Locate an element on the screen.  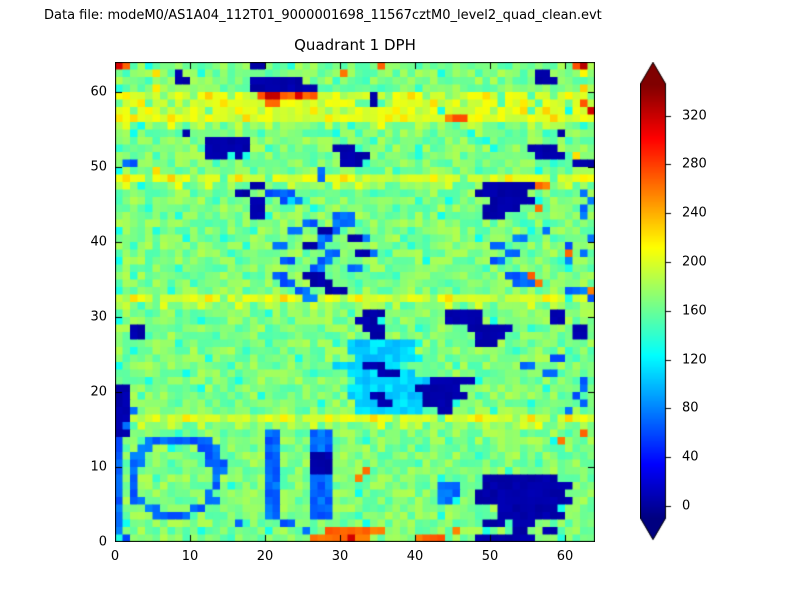
y-tick-label: 20 is located at coordinates (98, 392).